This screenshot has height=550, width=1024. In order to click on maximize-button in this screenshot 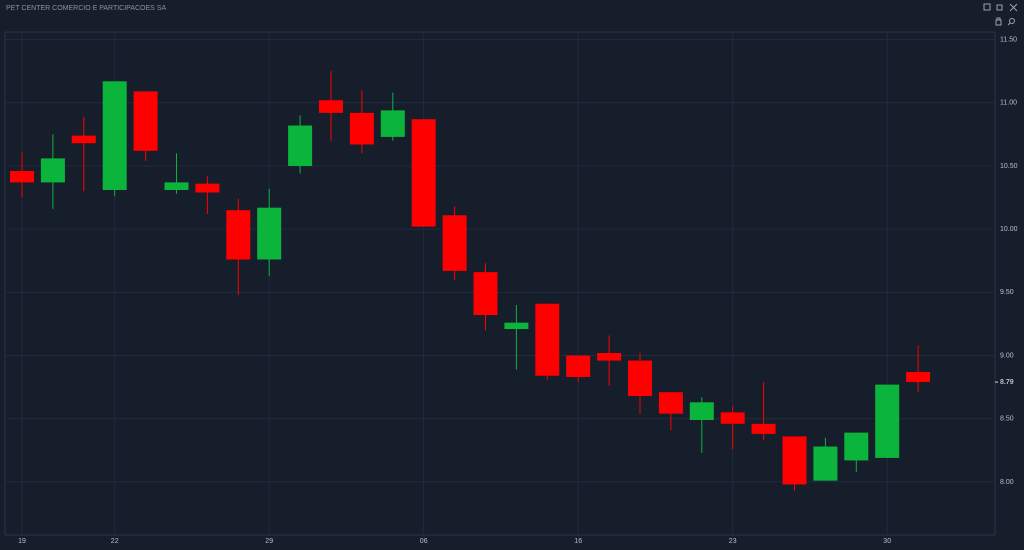, I will do `click(987, 7)`.